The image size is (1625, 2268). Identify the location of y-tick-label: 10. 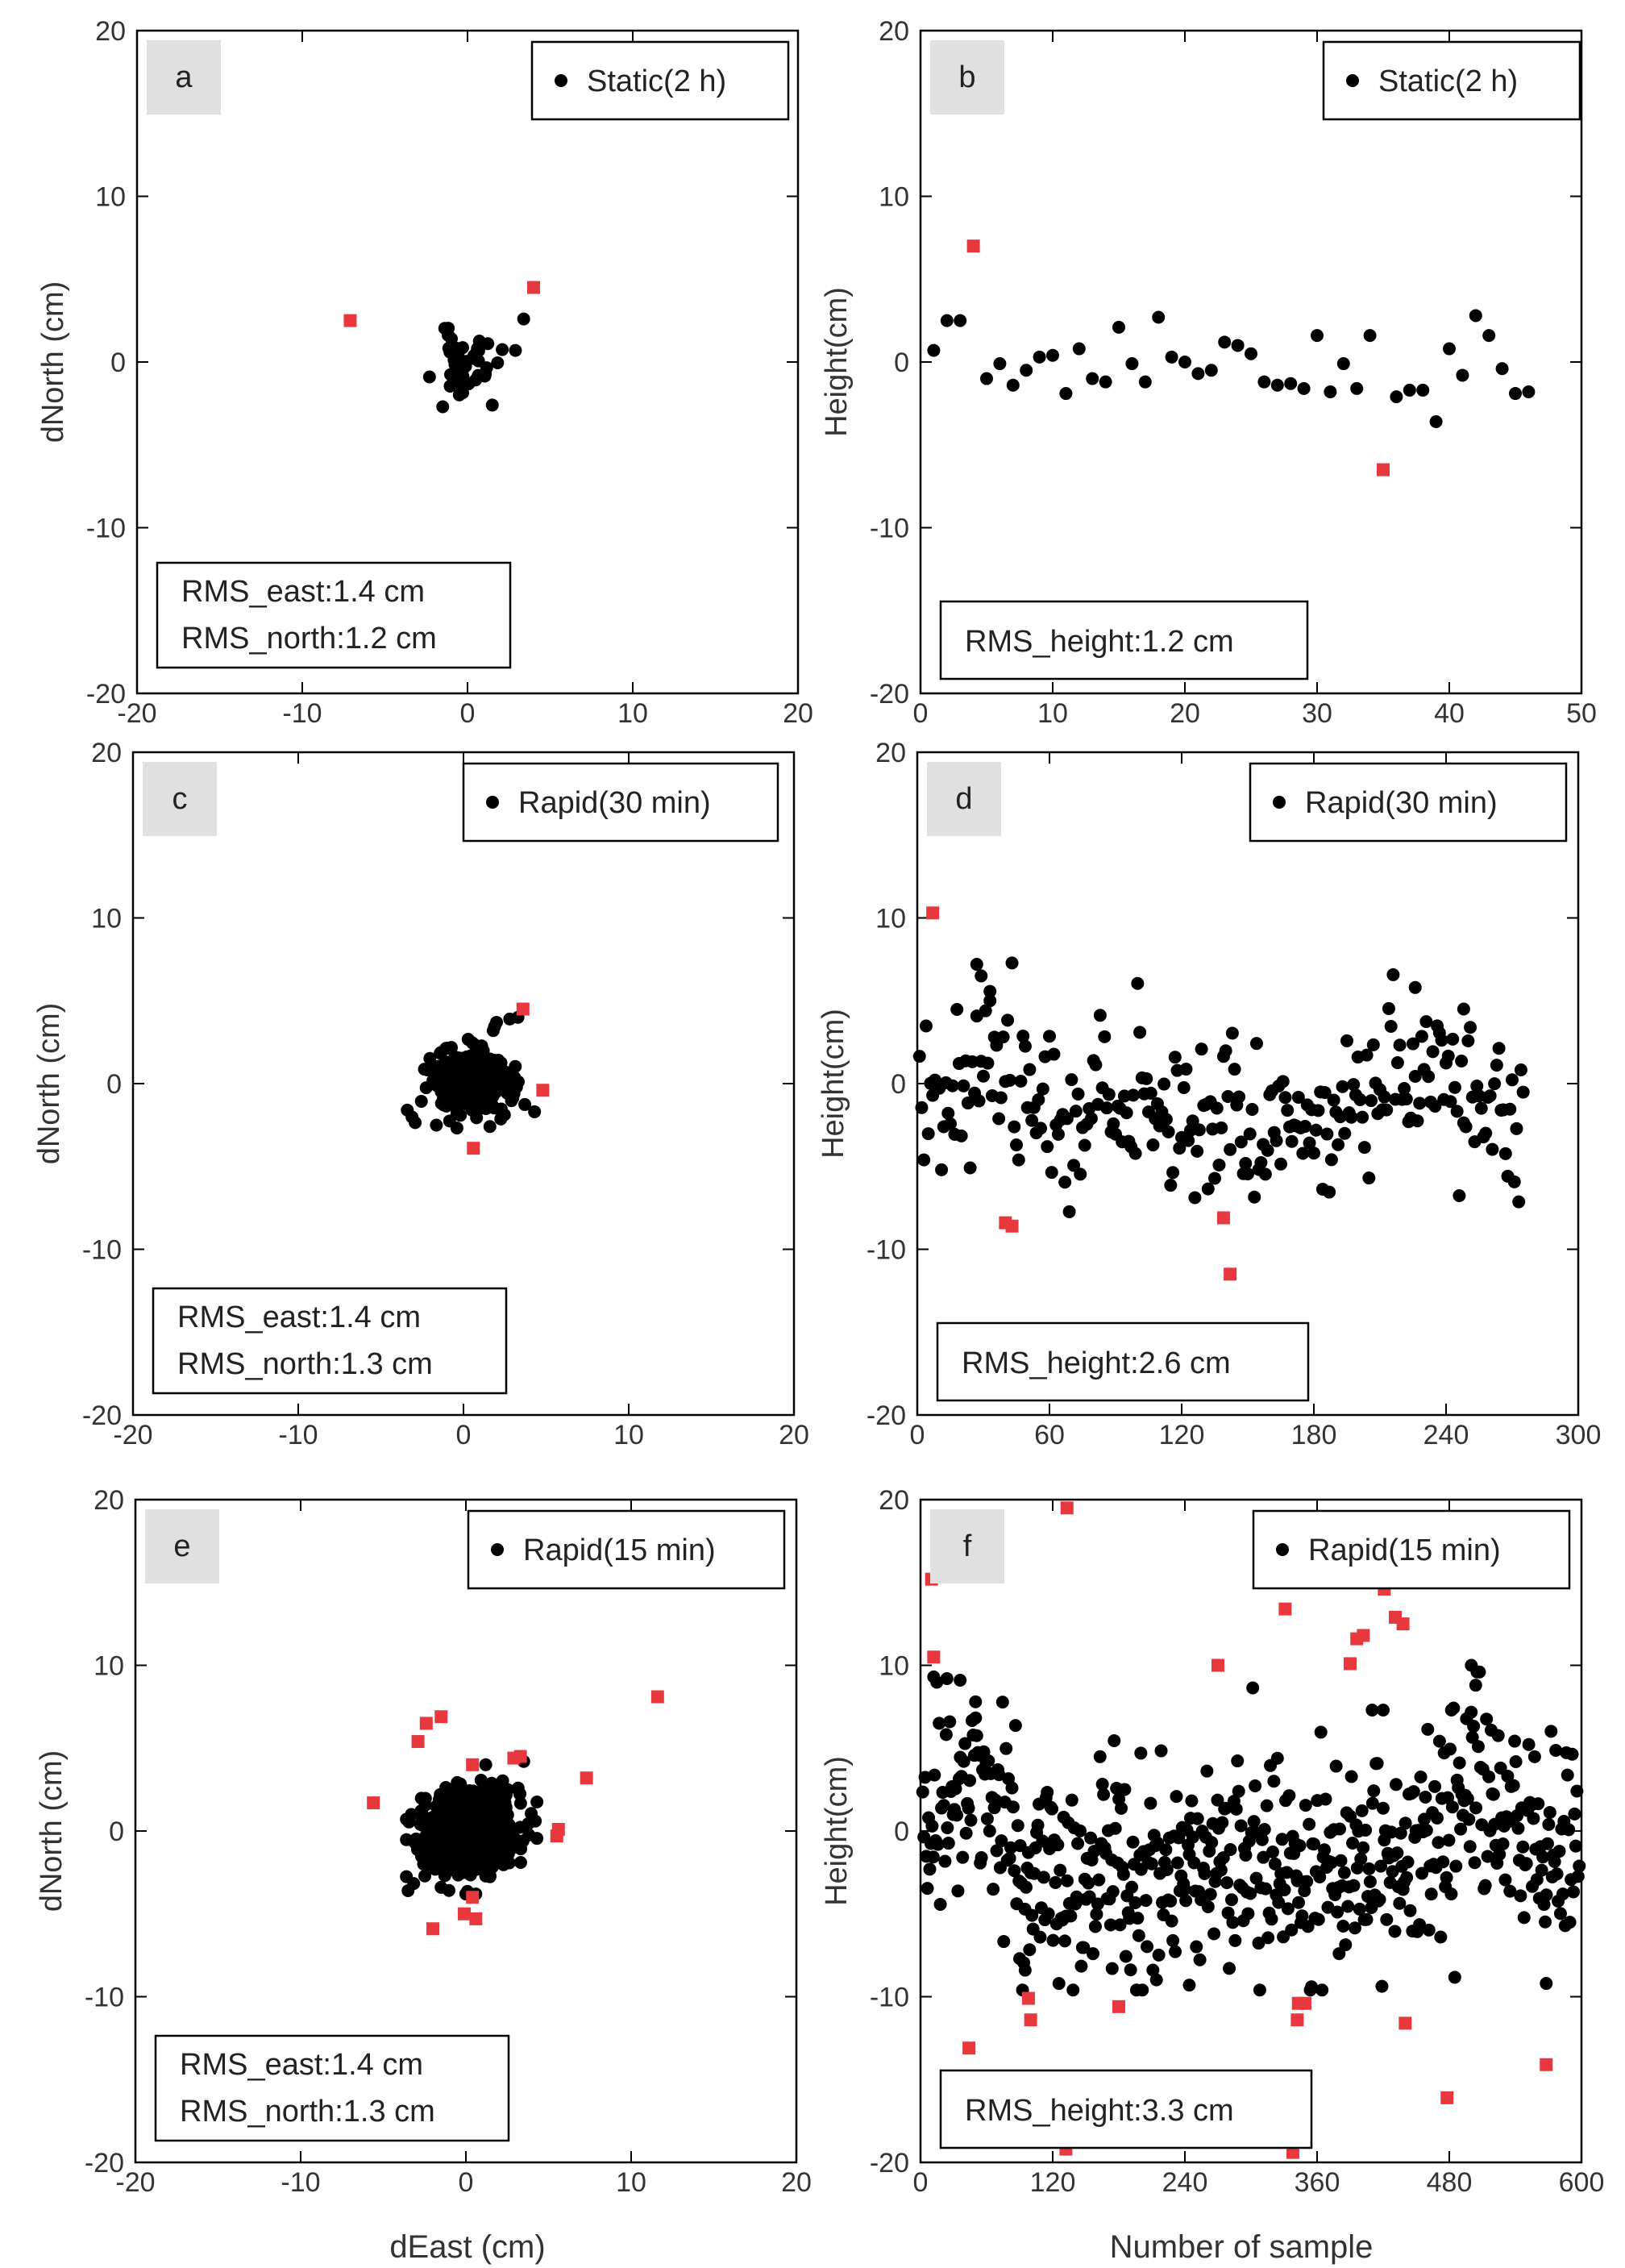
(109, 1667).